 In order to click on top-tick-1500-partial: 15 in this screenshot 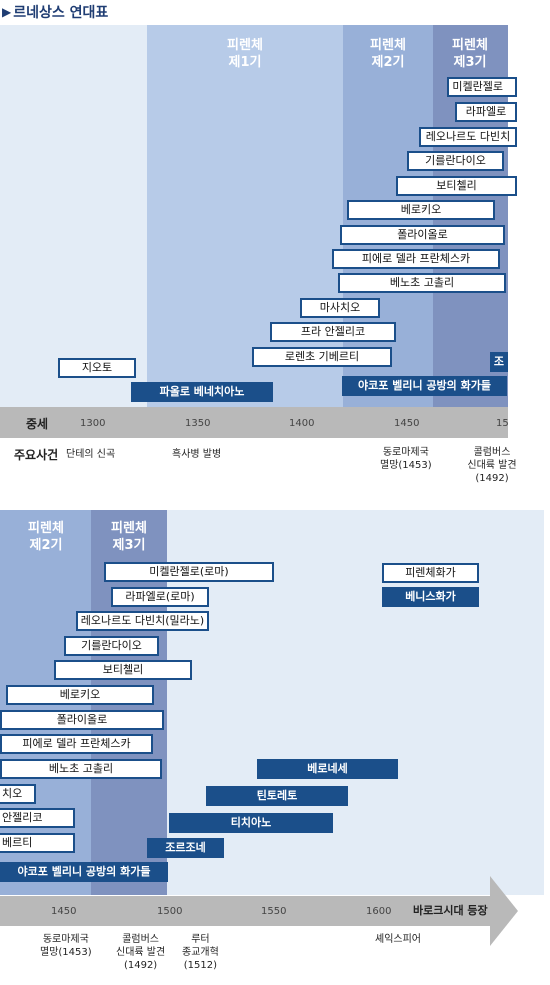, I will do `click(502, 423)`.